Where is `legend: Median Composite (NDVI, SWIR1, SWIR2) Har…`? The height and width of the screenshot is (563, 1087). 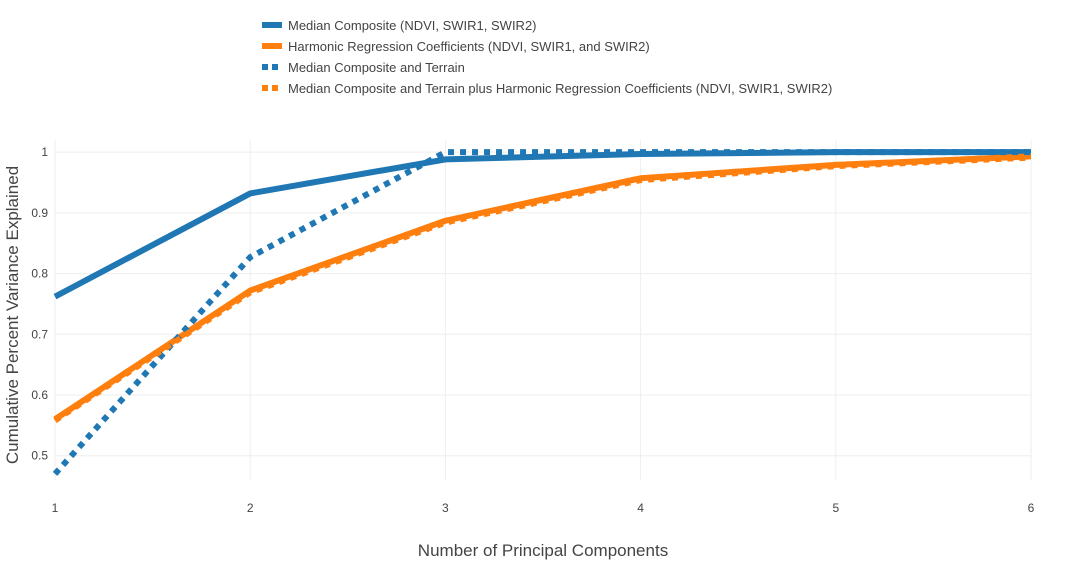 legend: Median Composite (NDVI, SWIR1, SWIR2) Har… is located at coordinates (547, 57).